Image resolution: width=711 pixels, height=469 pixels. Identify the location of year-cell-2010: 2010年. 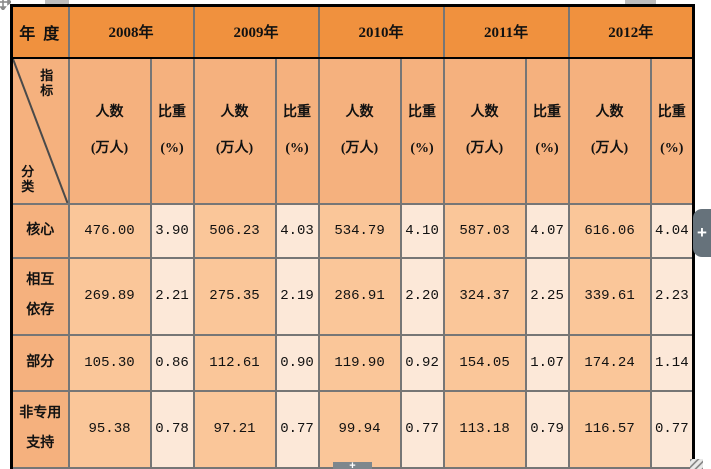
(381, 31).